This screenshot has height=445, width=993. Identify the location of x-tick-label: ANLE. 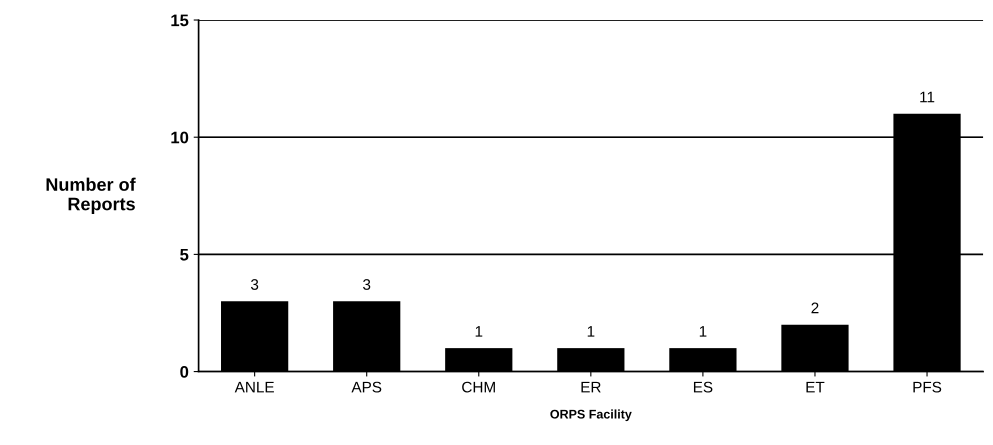
(254, 387).